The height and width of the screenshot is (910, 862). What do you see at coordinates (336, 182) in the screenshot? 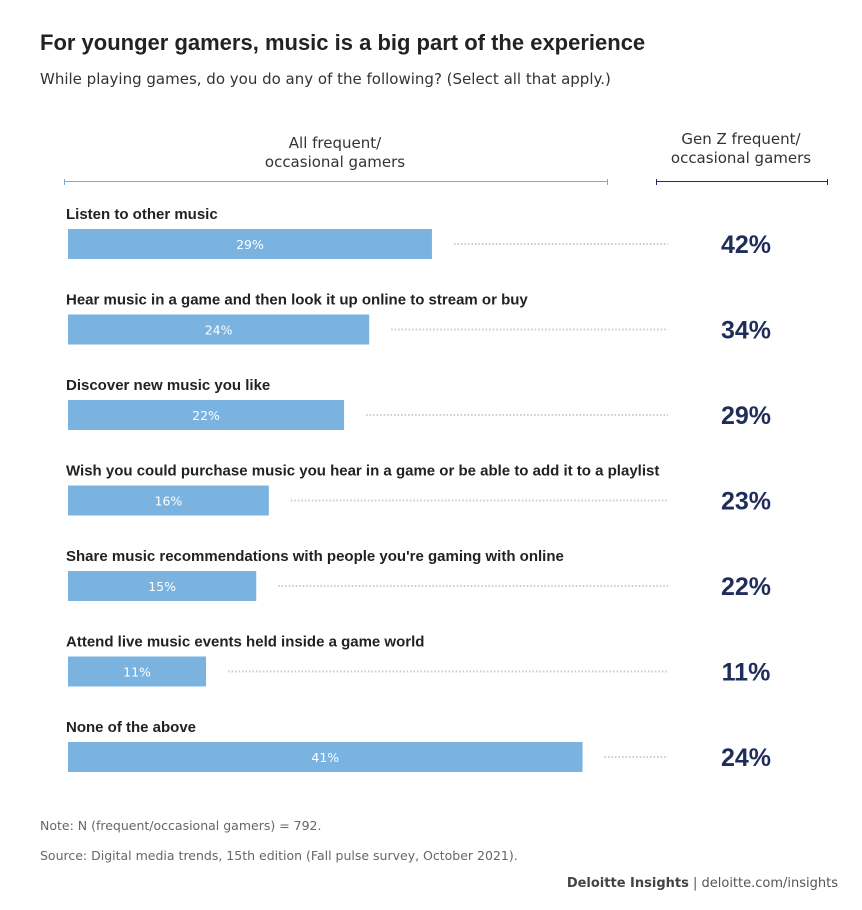
I see `column-bracket-all-gamers` at bounding box center [336, 182].